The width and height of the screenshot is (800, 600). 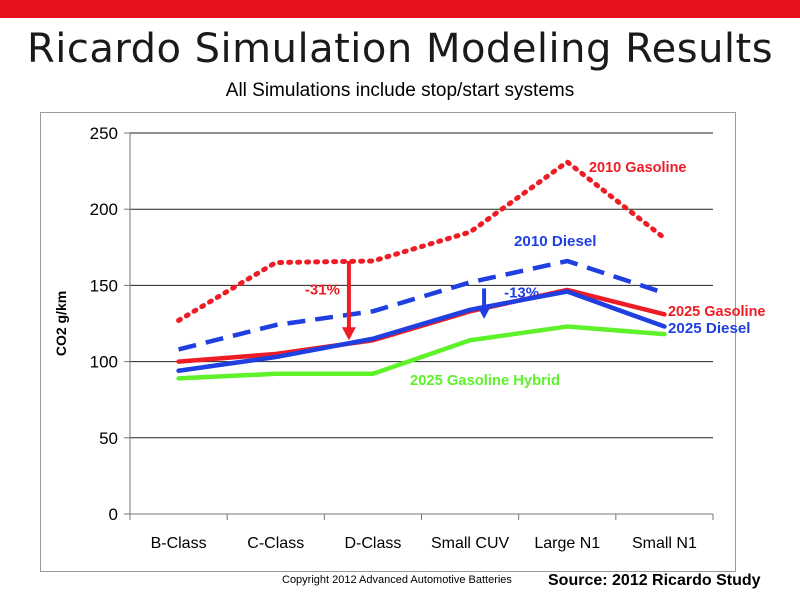 I want to click on series-line-2010-diesel, so click(x=422, y=305).